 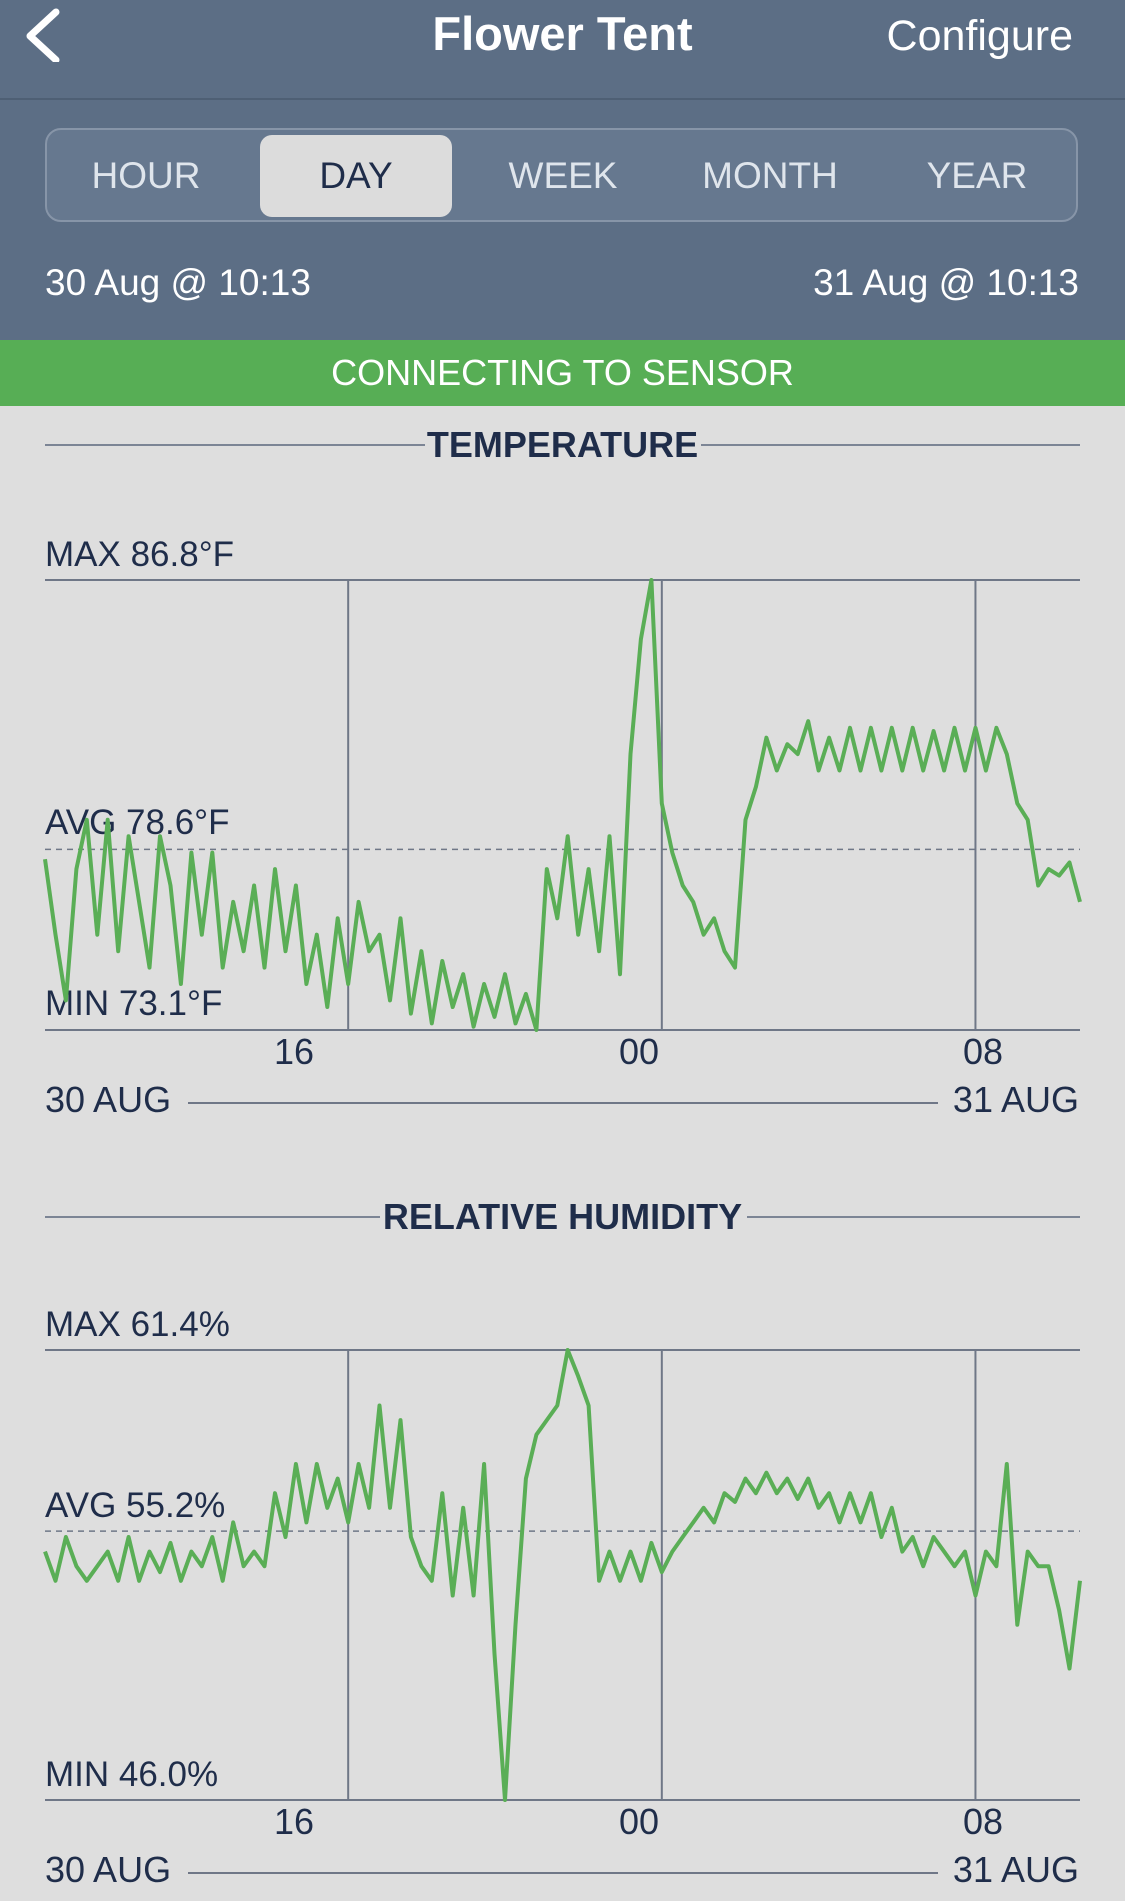 What do you see at coordinates (1015, 1099) in the screenshot?
I see `temperature-end-date: 31 AUG` at bounding box center [1015, 1099].